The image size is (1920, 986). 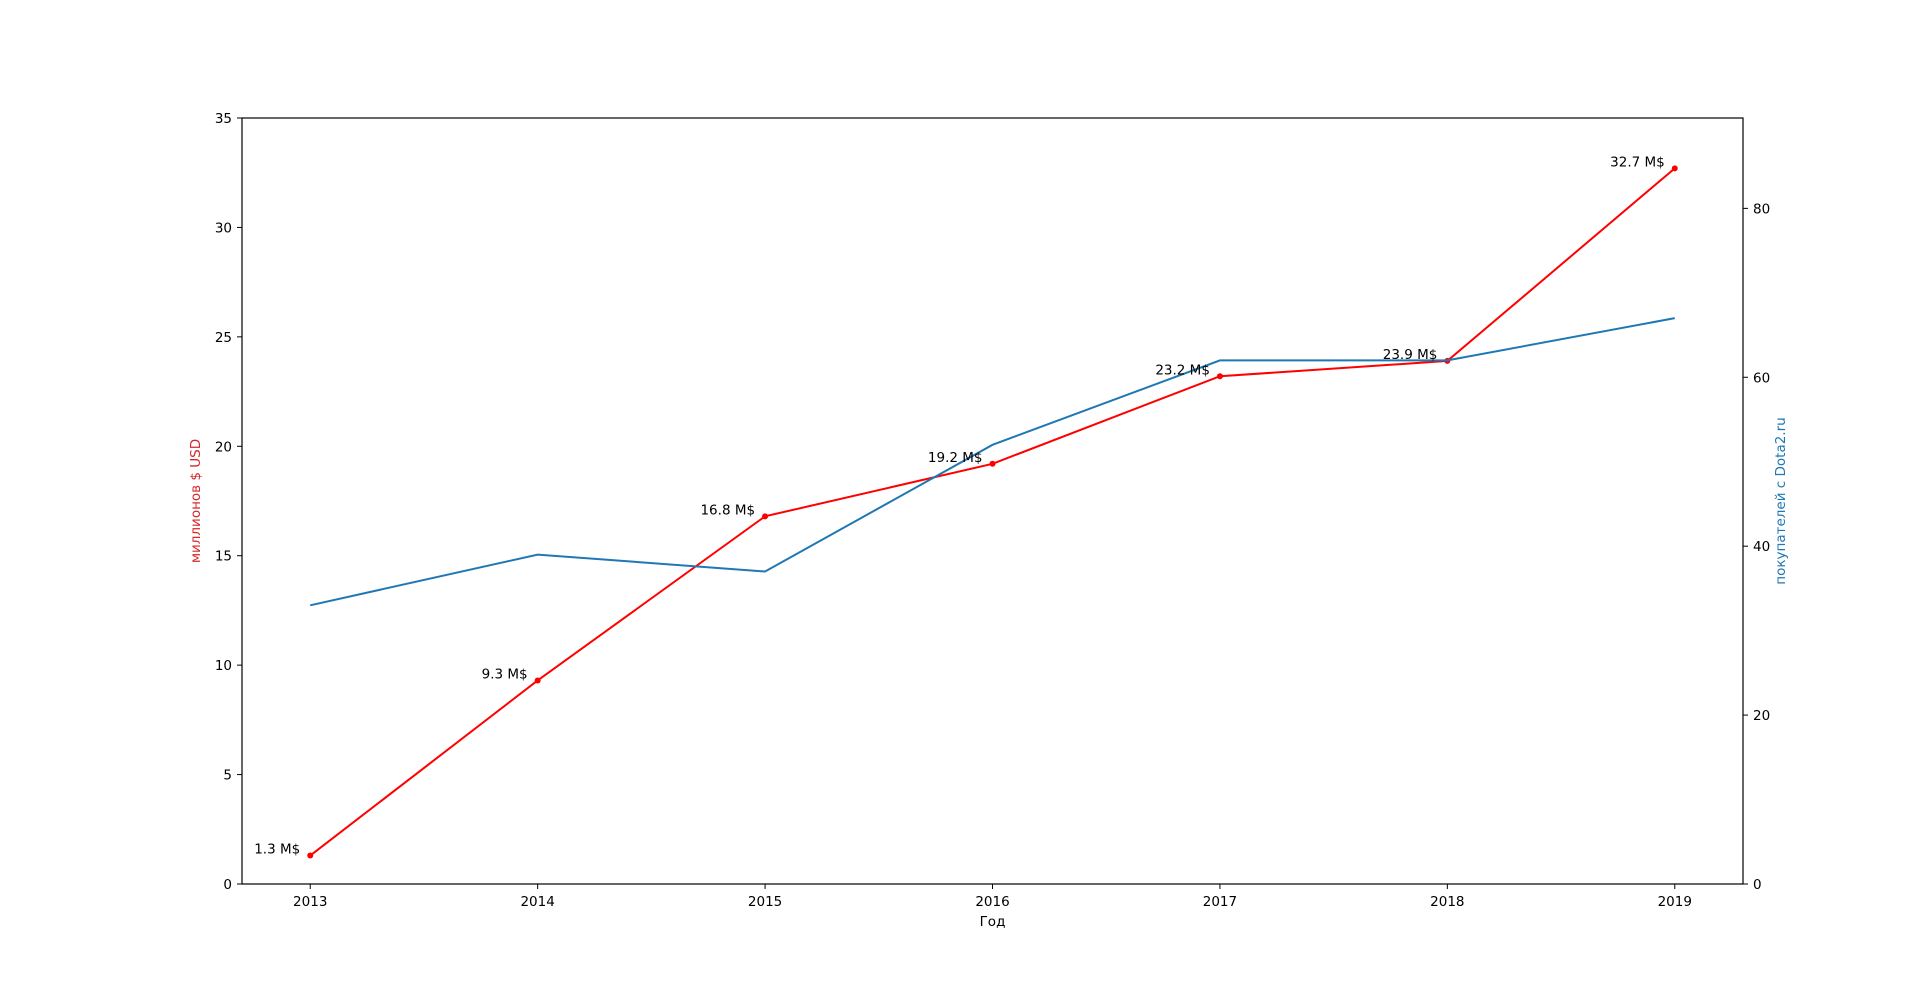 I want to click on data-label: 32.7 M$, so click(x=1637, y=162).